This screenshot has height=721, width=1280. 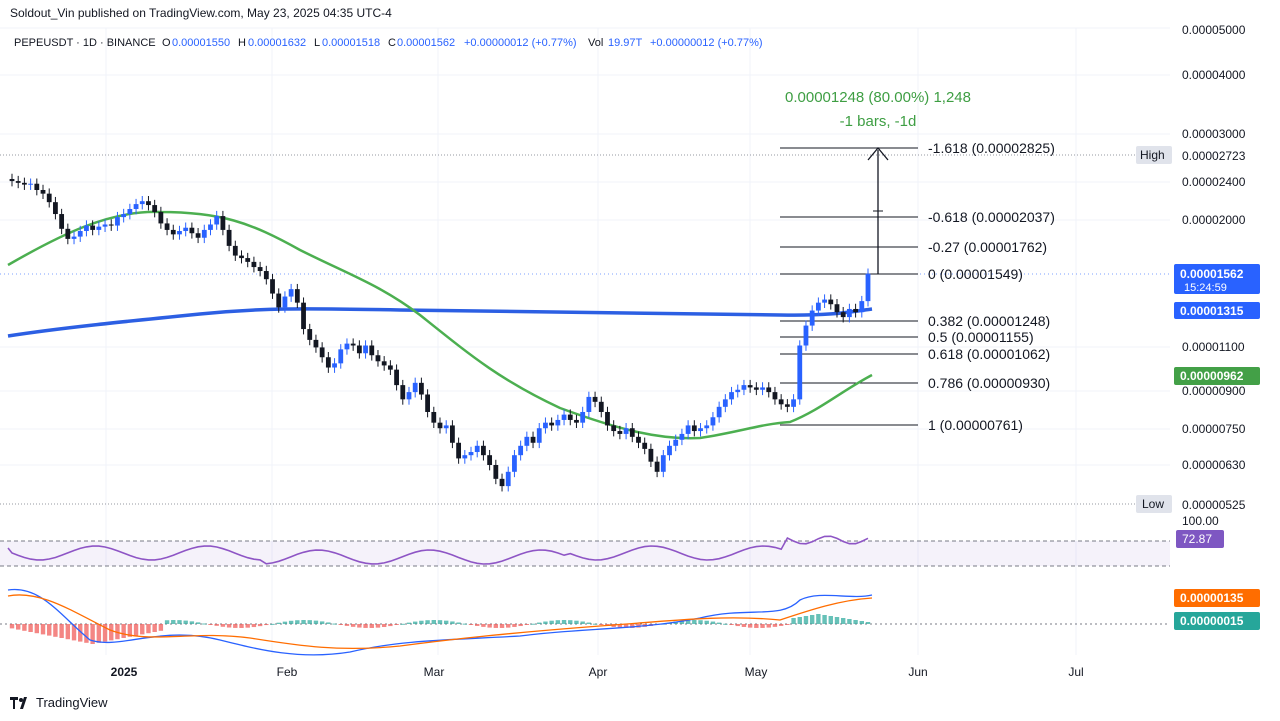 I want to click on price-axis-label: 0.00002400, so click(x=1214, y=182).